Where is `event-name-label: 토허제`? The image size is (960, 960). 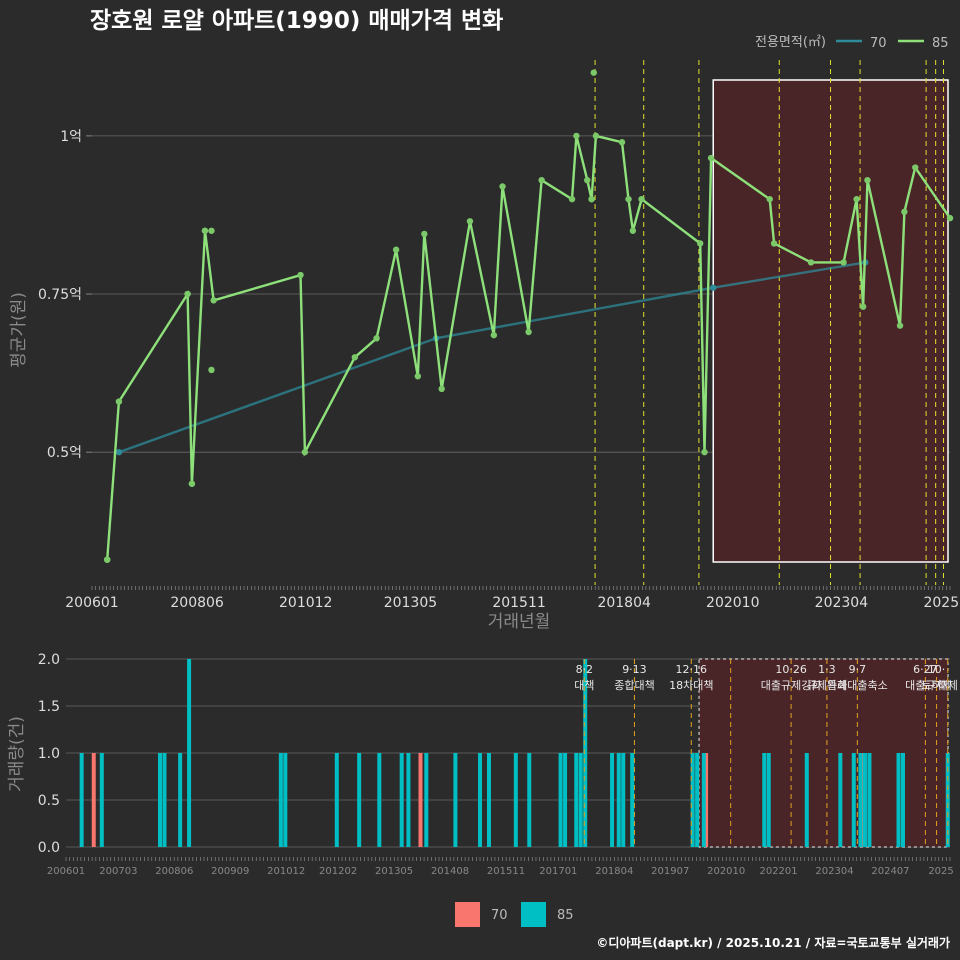 event-name-label: 토허제 is located at coordinates (936, 685).